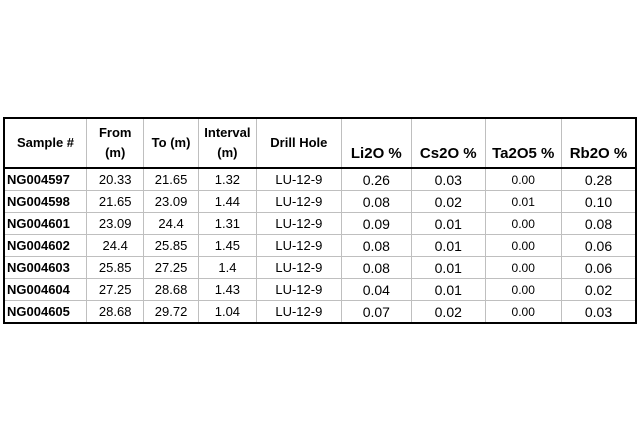  What do you see at coordinates (115, 223) in the screenshot?
I see `cell-from: 23.09` at bounding box center [115, 223].